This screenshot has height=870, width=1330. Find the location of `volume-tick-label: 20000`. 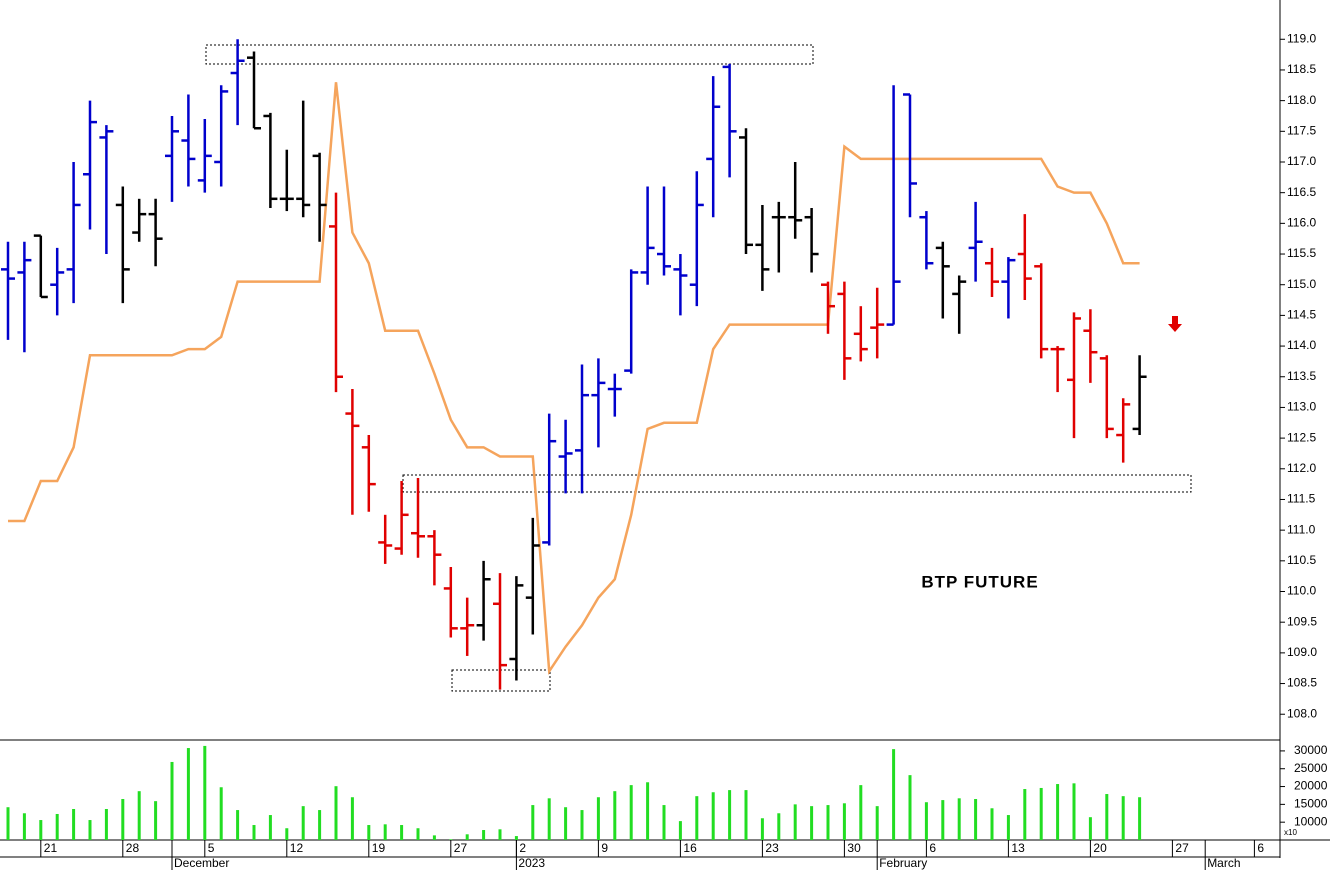

volume-tick-label: 20000 is located at coordinates (1311, 786).